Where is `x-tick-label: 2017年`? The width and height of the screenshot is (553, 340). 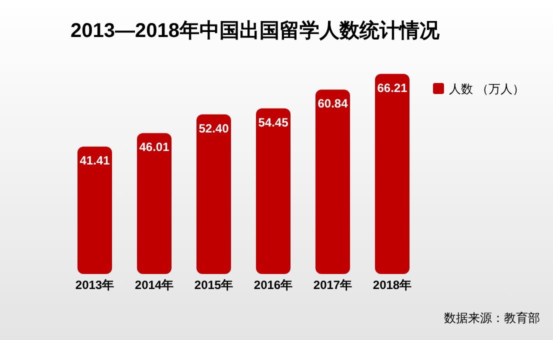
x-tick-label: 2017年 is located at coordinates (332, 285).